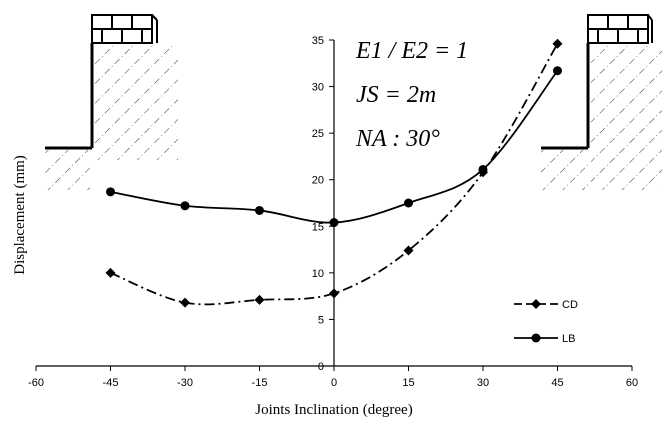  Describe the element at coordinates (568, 339) in the screenshot. I see `legend-label-lb: LB` at that location.